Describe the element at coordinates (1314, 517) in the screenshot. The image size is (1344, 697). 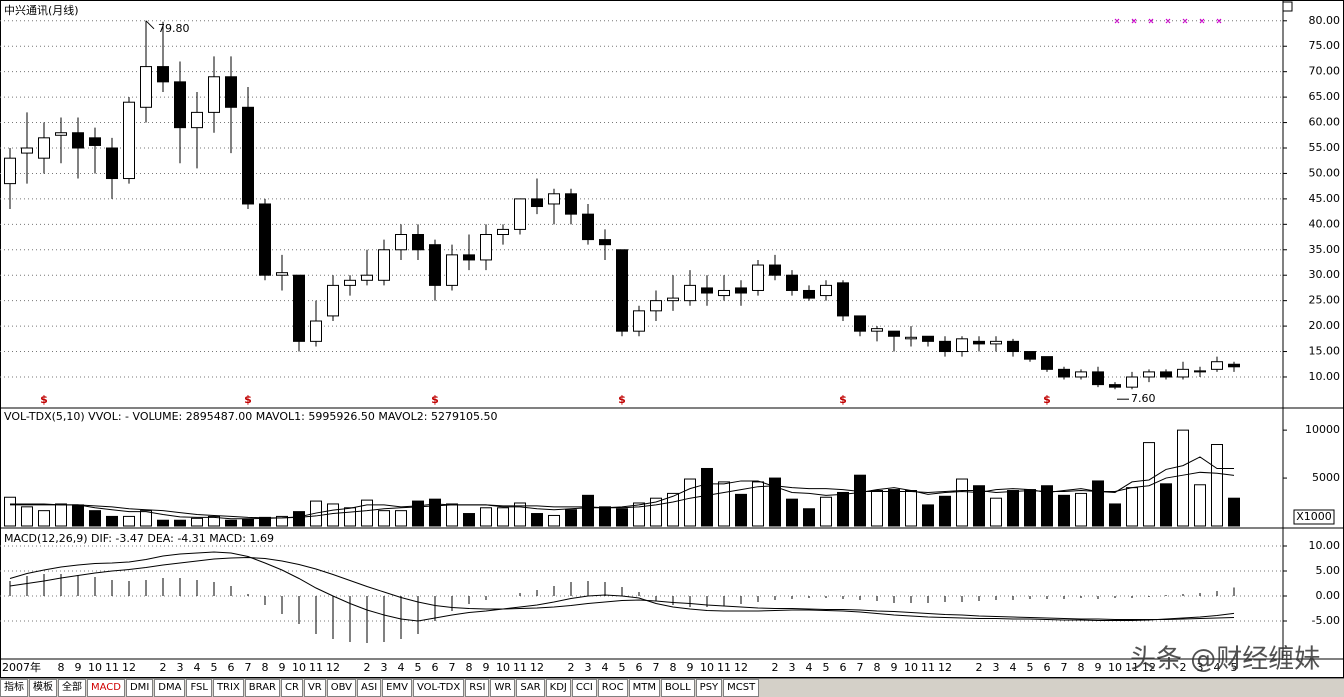
I see `unit-box` at that location.